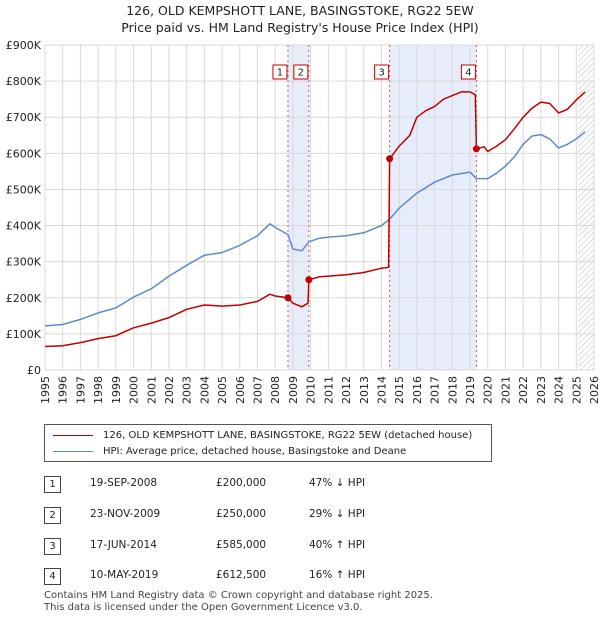 Image resolution: width=600 pixels, height=620 pixels. What do you see at coordinates (134, 390) in the screenshot?
I see `x-tick-label: 2000` at bounding box center [134, 390].